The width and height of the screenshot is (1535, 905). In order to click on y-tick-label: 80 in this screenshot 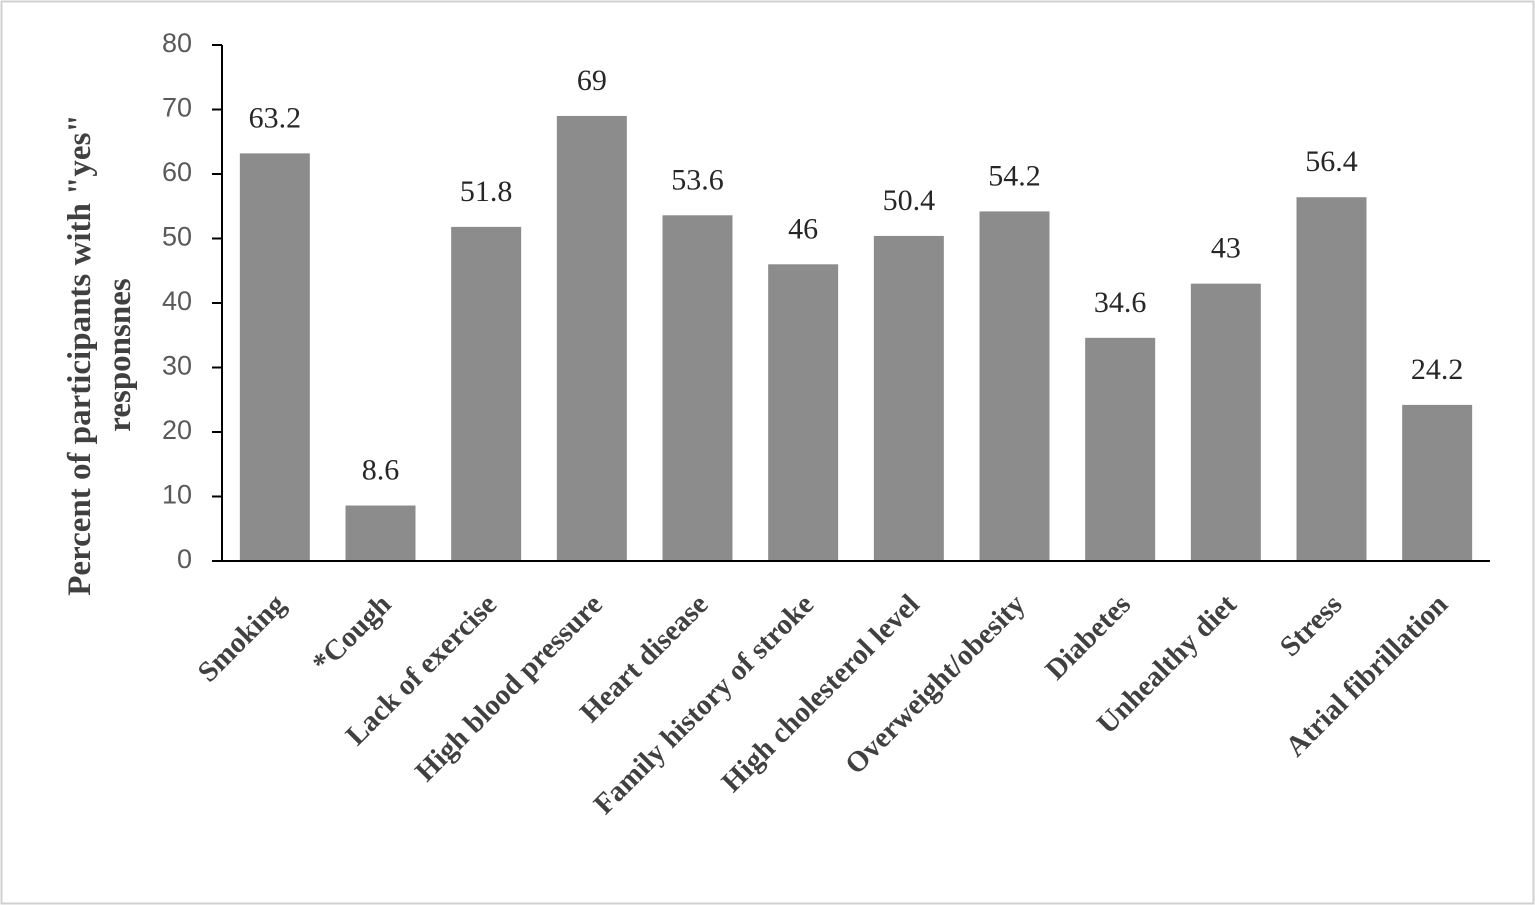, I will do `click(177, 43)`.